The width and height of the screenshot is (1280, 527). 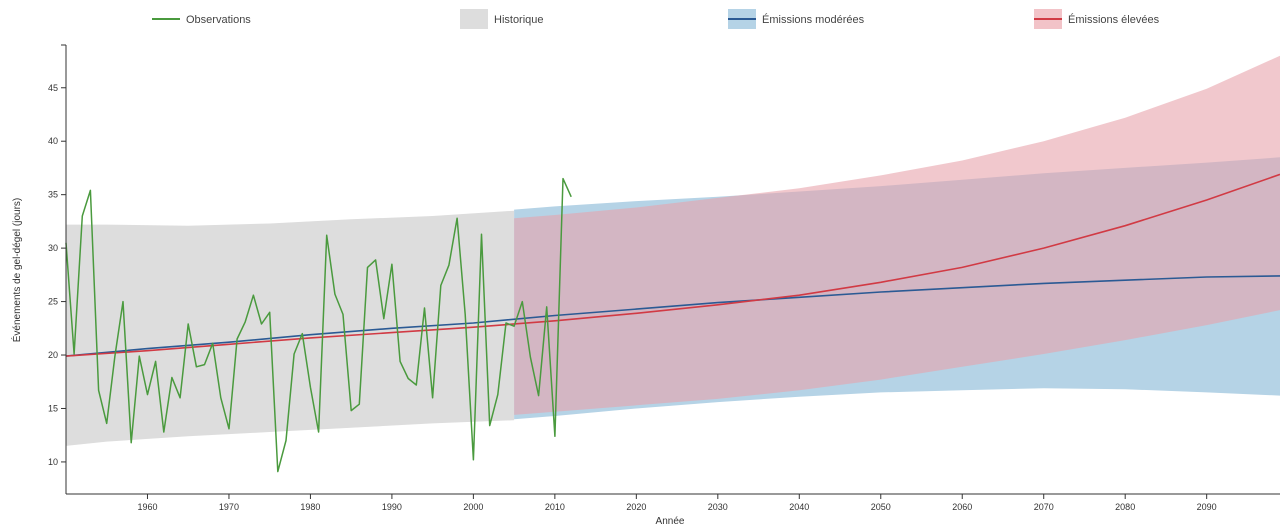 I want to click on x-tick-label: 2080, so click(x=1125, y=507).